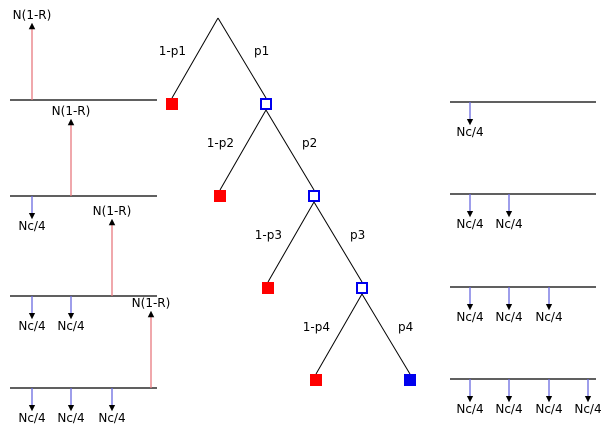  Describe the element at coordinates (268, 235) in the screenshot. I see `default-probability-label: 1-p3` at that location.